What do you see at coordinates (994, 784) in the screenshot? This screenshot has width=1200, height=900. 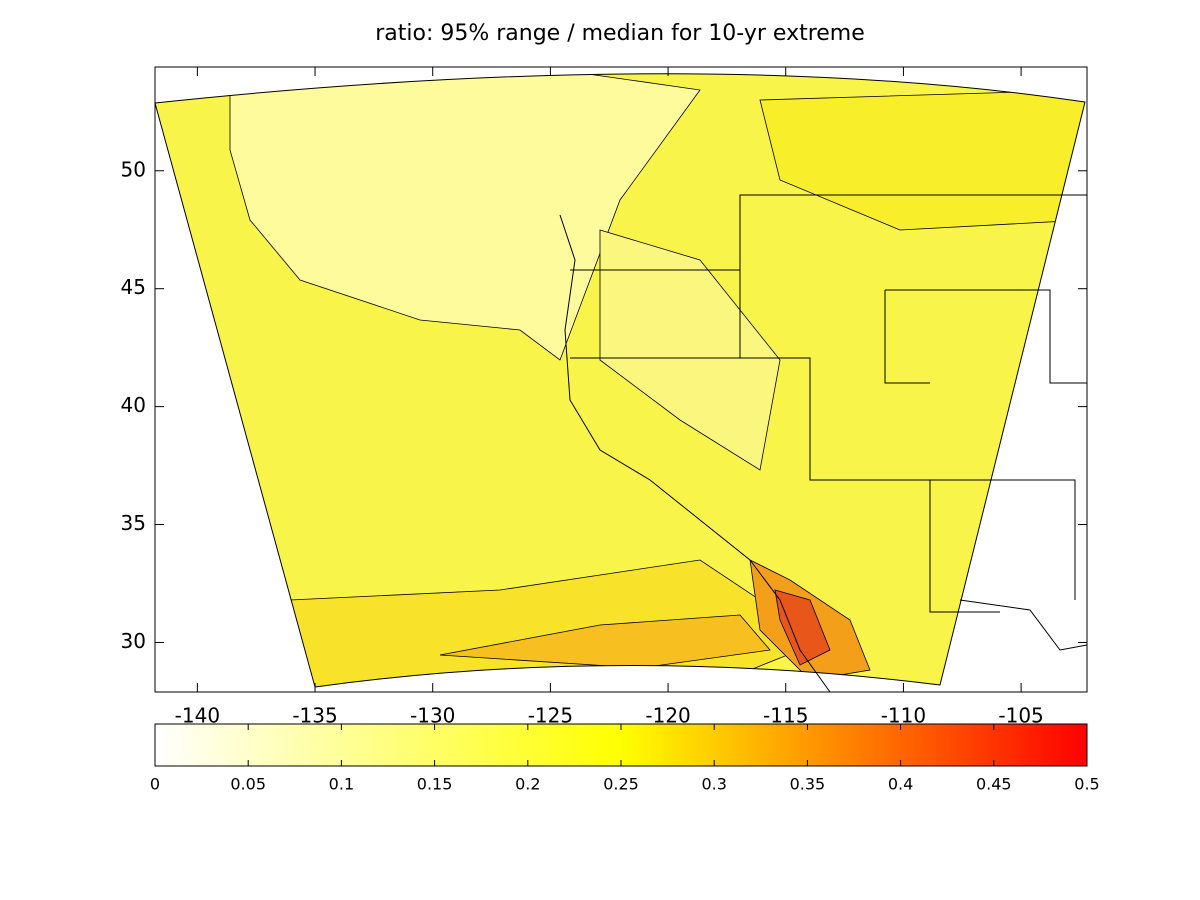 I see `colorbar-tick-label: 0.45` at bounding box center [994, 784].